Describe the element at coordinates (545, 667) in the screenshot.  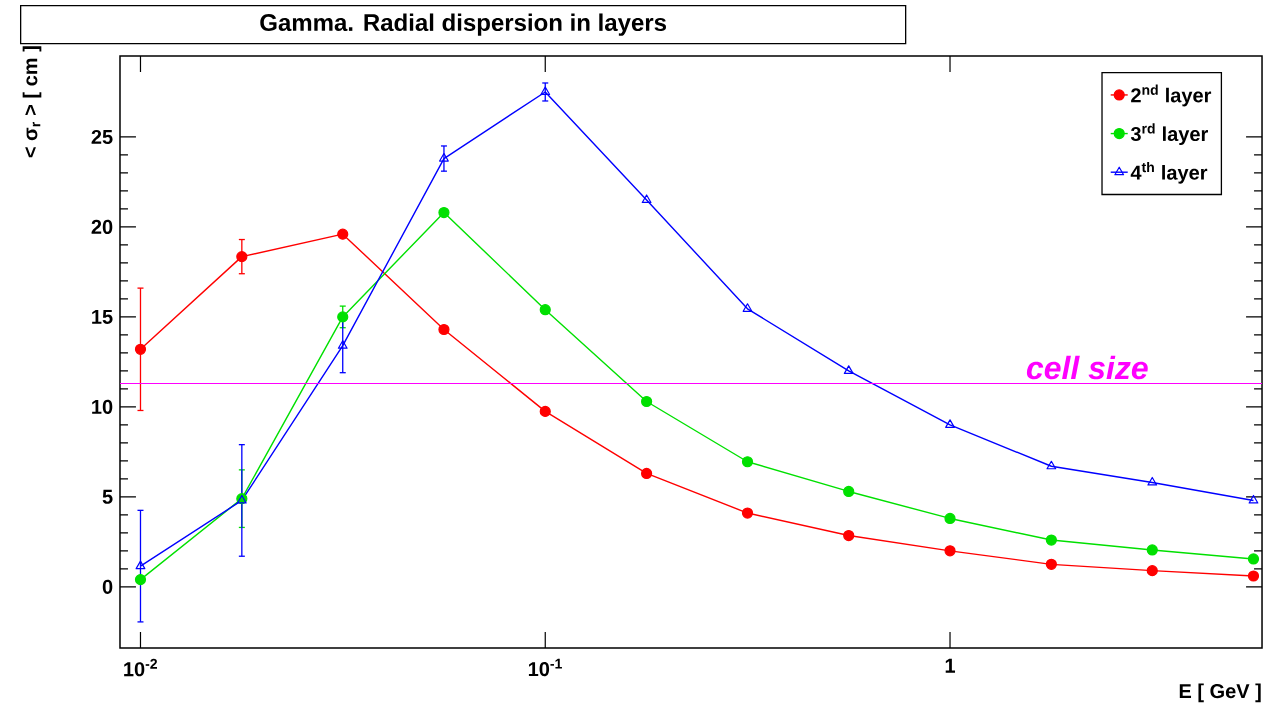
I see `x-tick-label: 10$^{-1}$` at that location.